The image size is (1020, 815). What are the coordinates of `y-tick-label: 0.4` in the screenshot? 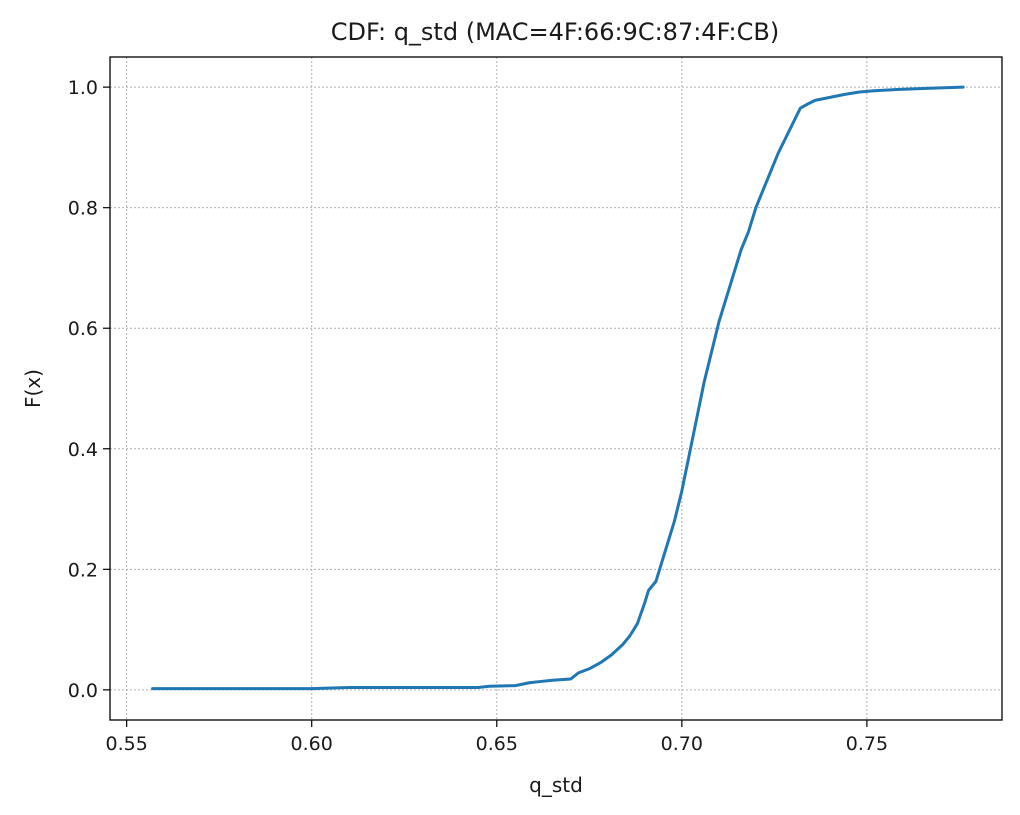 It's located at (83, 450).